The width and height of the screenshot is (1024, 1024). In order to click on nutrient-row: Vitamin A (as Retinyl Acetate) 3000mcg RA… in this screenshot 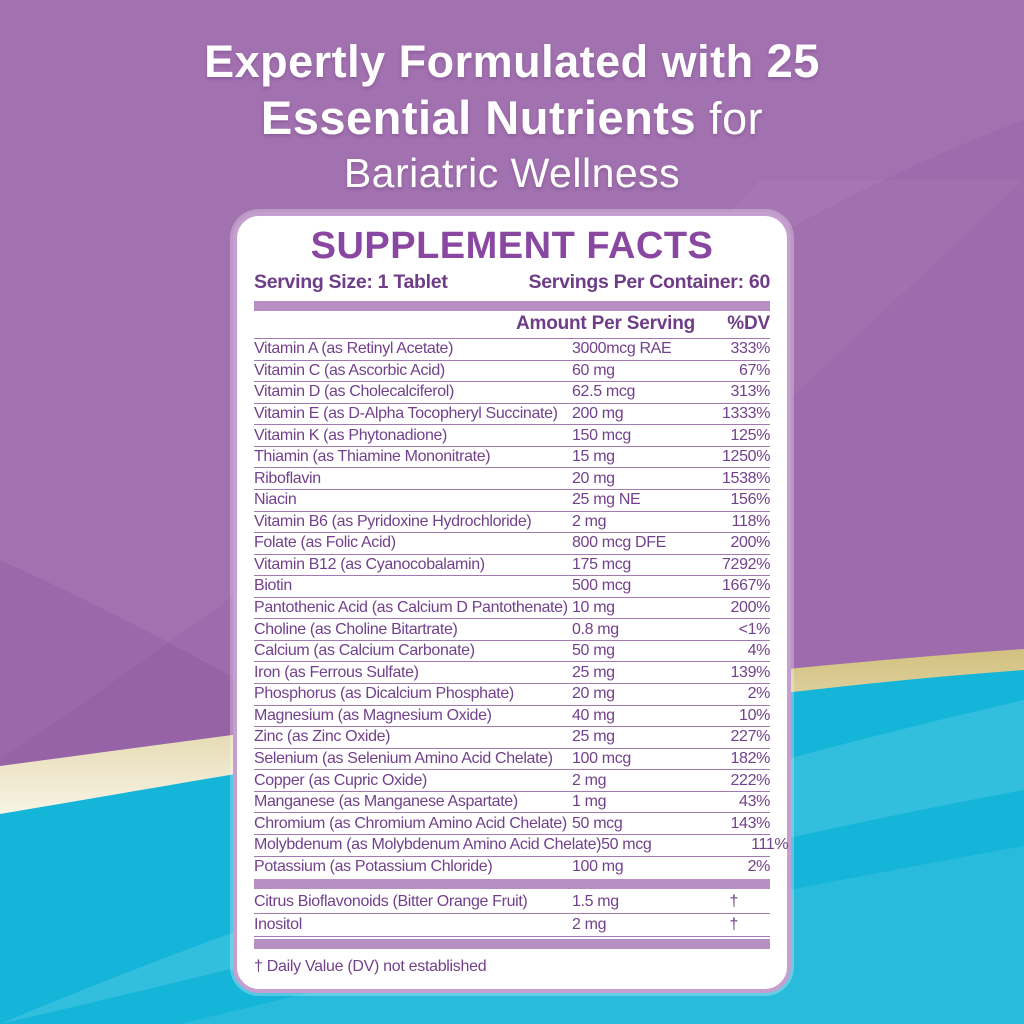, I will do `click(512, 350)`.